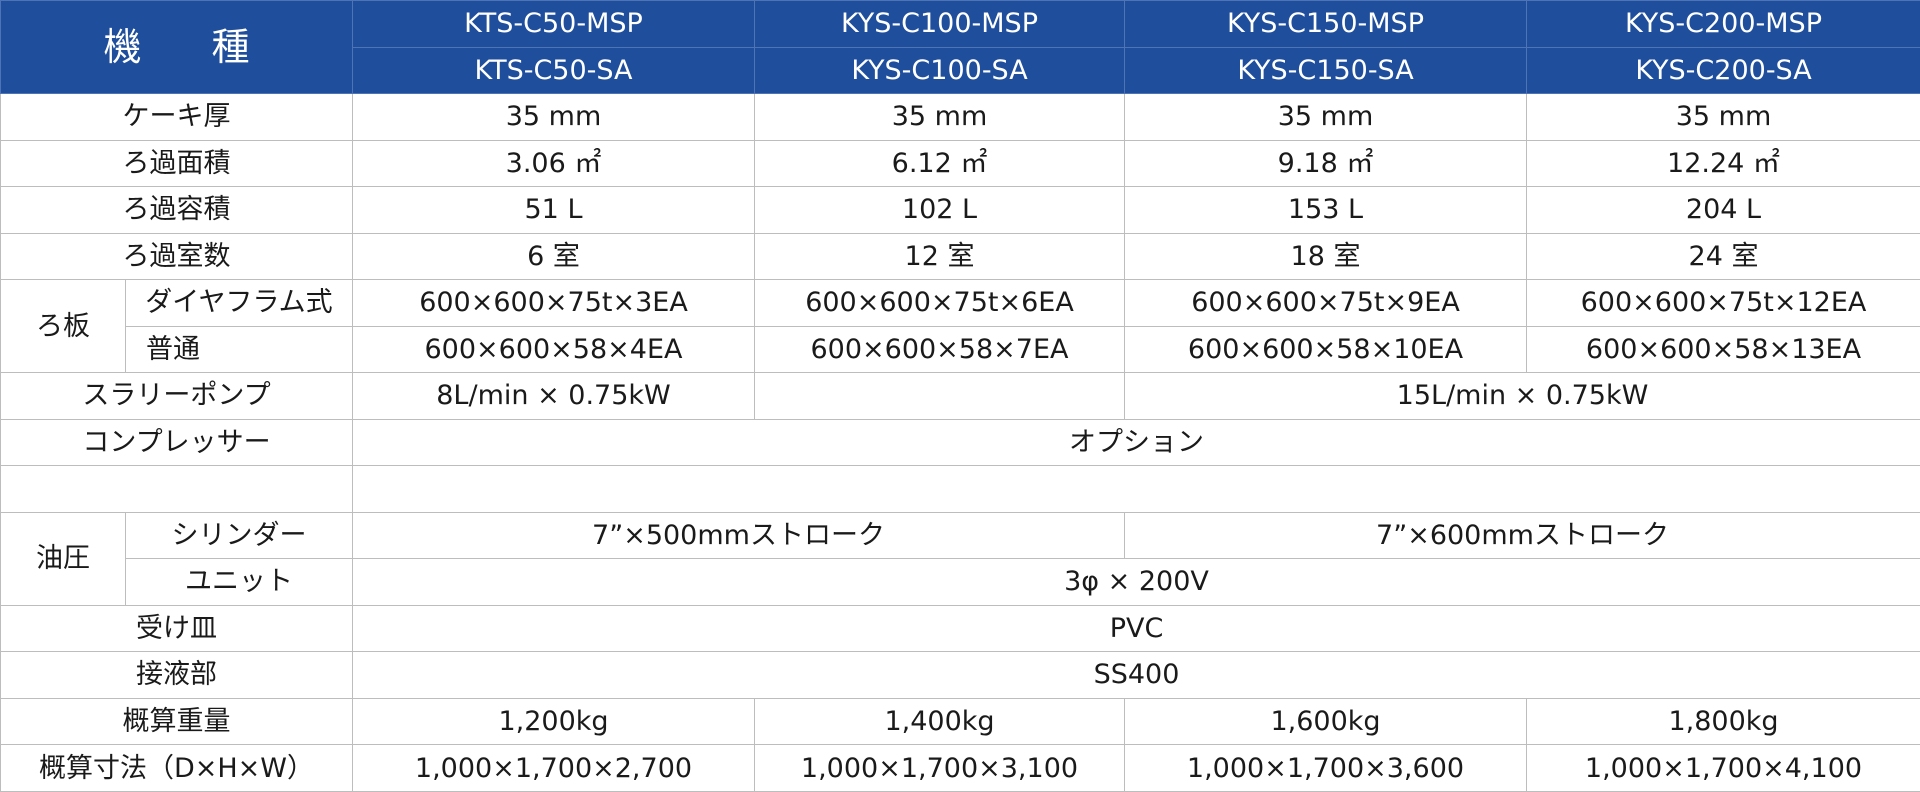  I want to click on blank-row, so click(960, 489).